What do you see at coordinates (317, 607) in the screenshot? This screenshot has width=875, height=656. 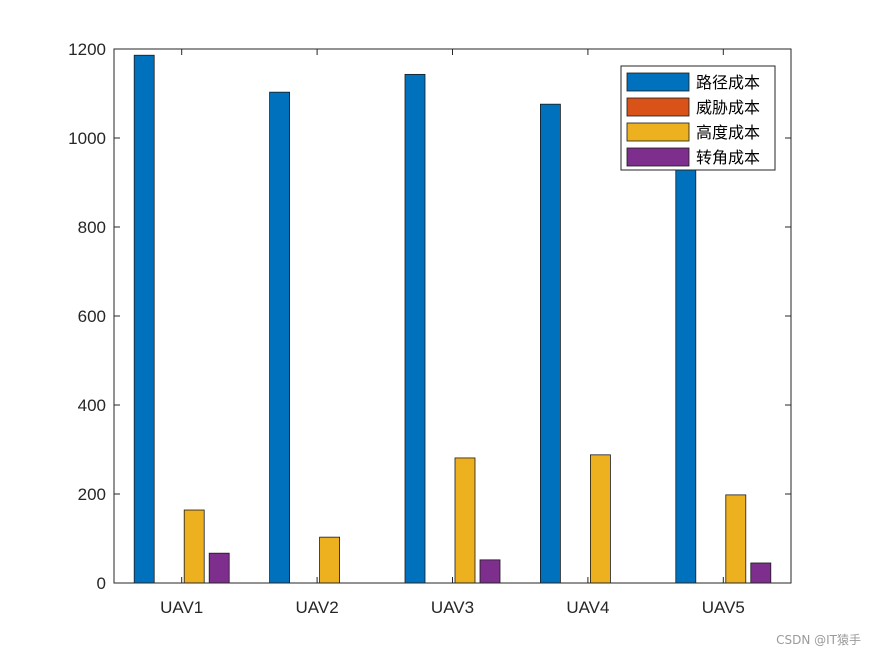 I see `x-tick-label-uav2: UAV2` at bounding box center [317, 607].